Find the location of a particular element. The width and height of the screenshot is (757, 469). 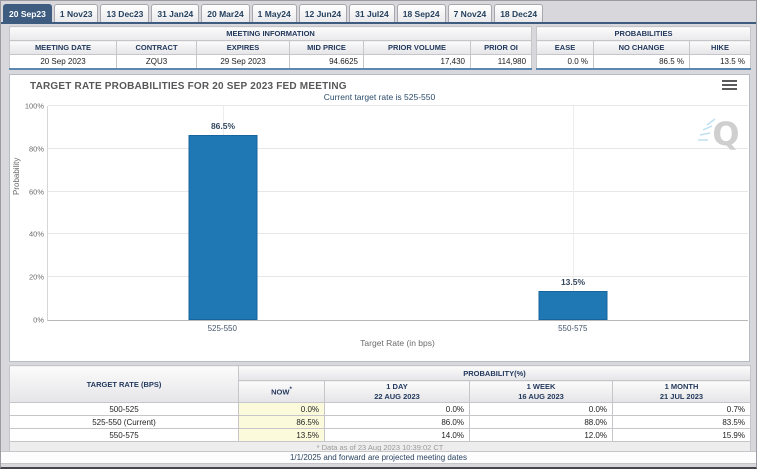

prior-volume-value: 17,430 is located at coordinates (417, 61).